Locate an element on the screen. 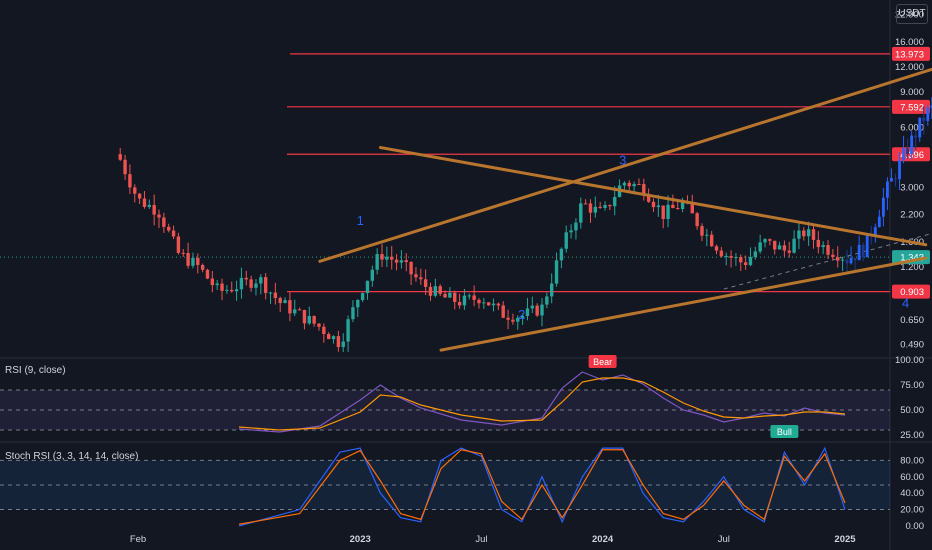 Image resolution: width=932 pixels, height=550 pixels. stoch-band is located at coordinates (445, 485).